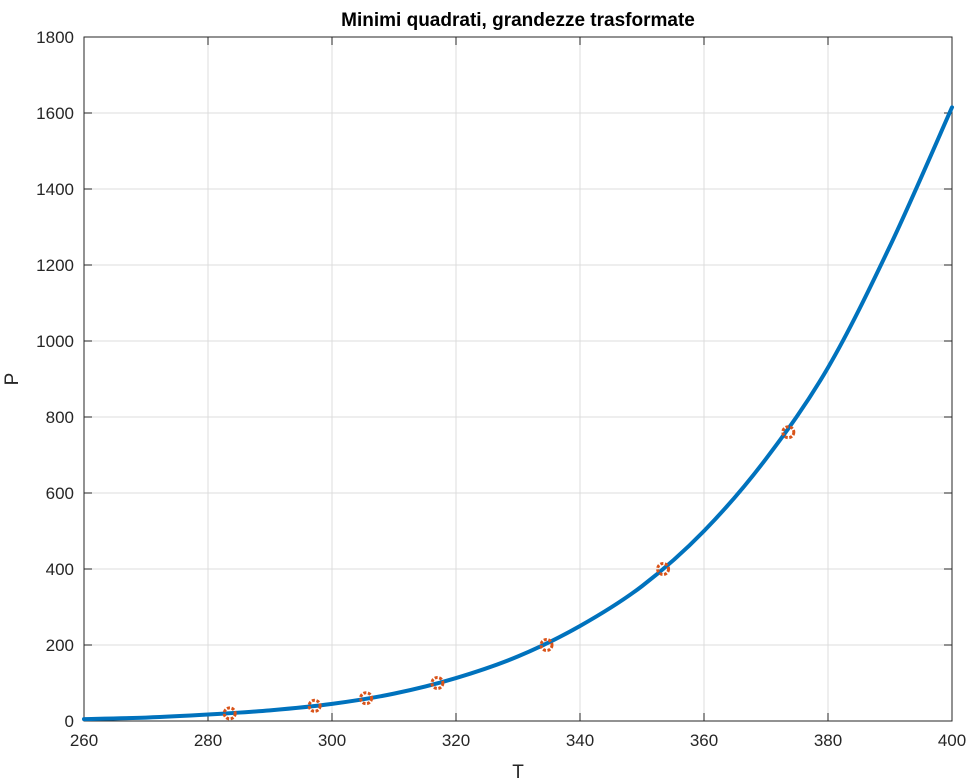  Describe the element at coordinates (60, 417) in the screenshot. I see `y-tick-label: 800` at that location.